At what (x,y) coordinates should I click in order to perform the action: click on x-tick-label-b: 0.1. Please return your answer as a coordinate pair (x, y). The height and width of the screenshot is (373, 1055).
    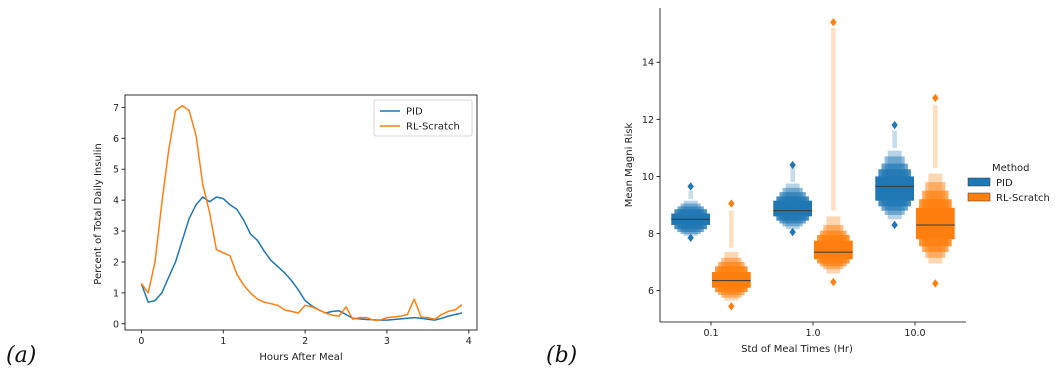
    Looking at the image, I should click on (710, 333).